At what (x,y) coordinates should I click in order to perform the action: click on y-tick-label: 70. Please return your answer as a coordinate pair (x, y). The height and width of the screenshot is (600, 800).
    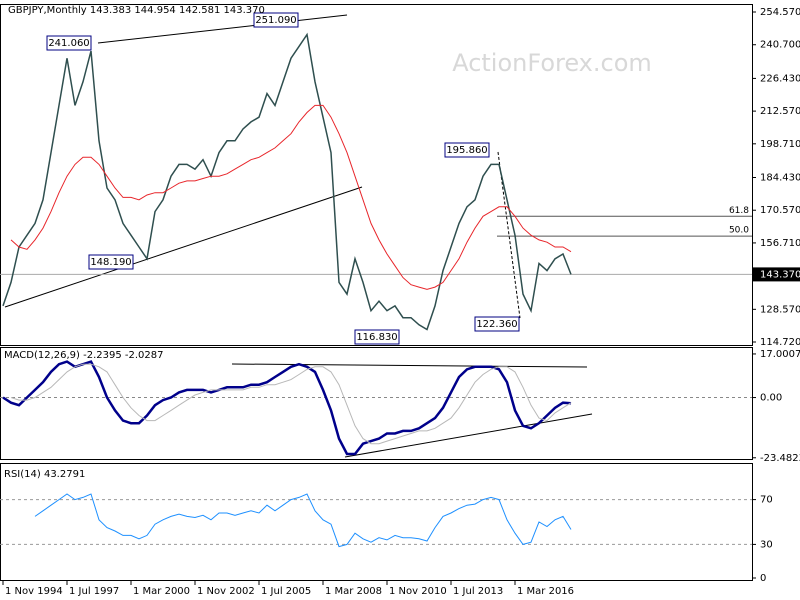
    Looking at the image, I should click on (766, 500).